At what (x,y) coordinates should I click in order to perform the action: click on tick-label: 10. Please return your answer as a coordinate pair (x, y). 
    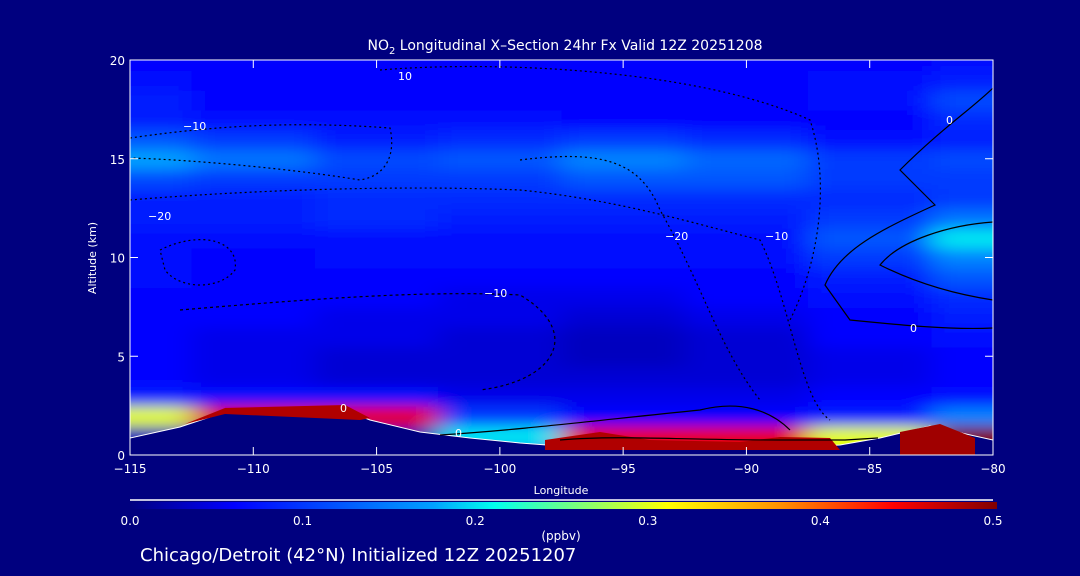
    Looking at the image, I should click on (117, 259).